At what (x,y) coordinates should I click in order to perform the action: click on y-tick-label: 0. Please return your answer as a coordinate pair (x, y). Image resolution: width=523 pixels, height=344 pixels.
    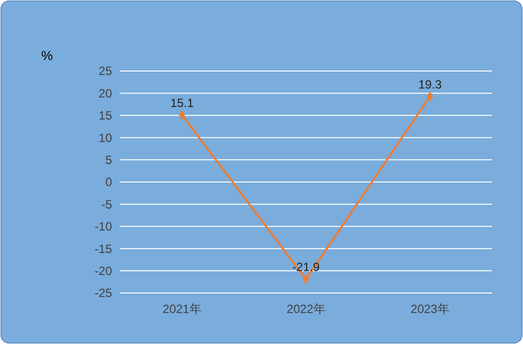
    Looking at the image, I should click on (108, 182).